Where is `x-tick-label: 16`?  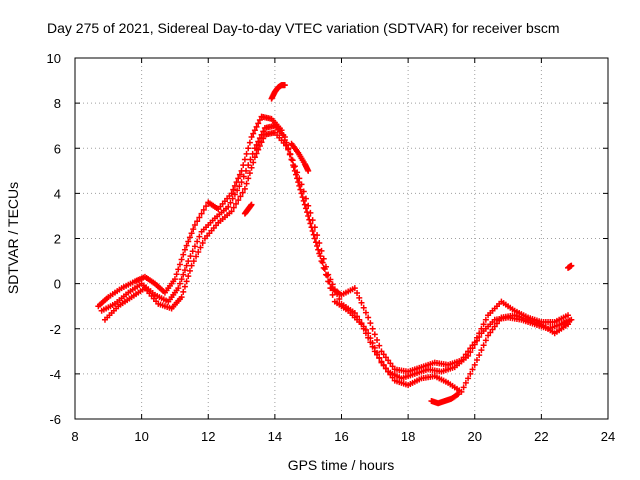 x-tick-label: 16 is located at coordinates (341, 436).